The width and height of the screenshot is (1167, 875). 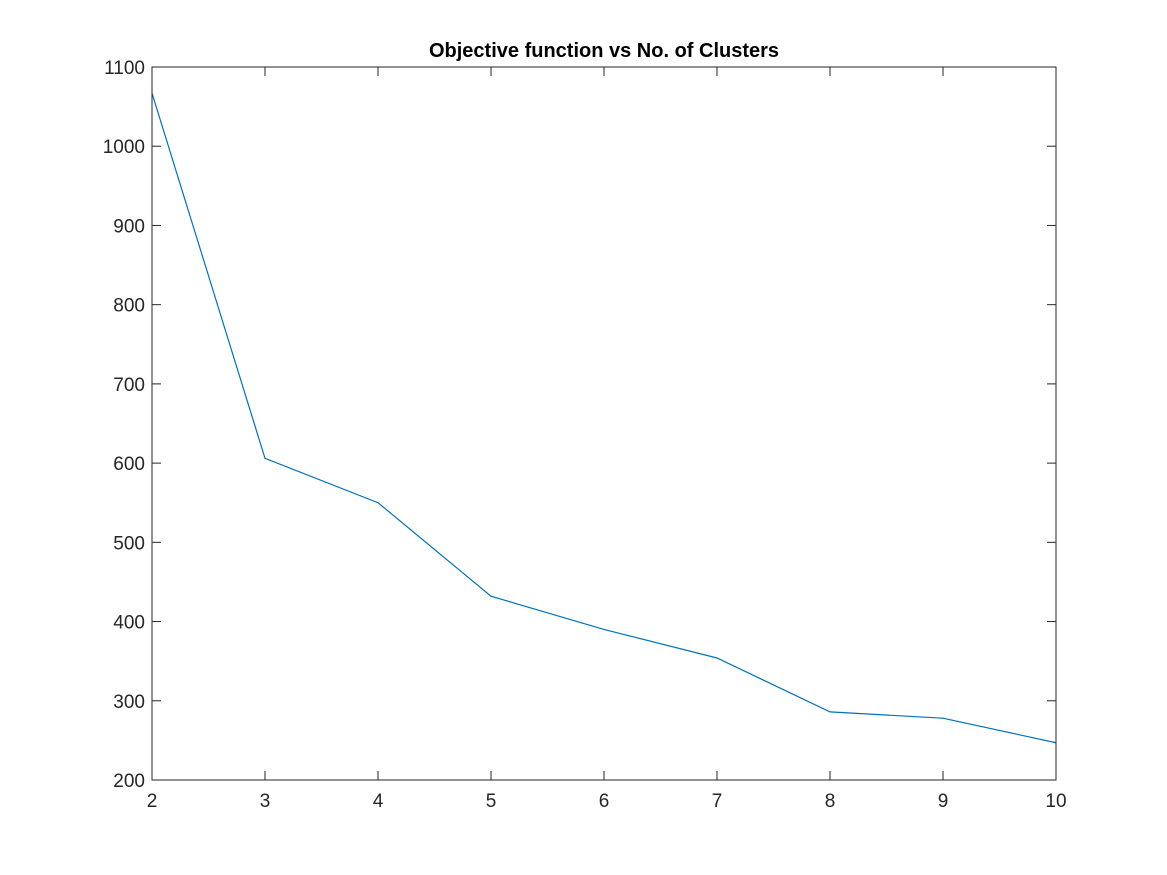 What do you see at coordinates (124, 147) in the screenshot?
I see `y-tick-label: 1000` at bounding box center [124, 147].